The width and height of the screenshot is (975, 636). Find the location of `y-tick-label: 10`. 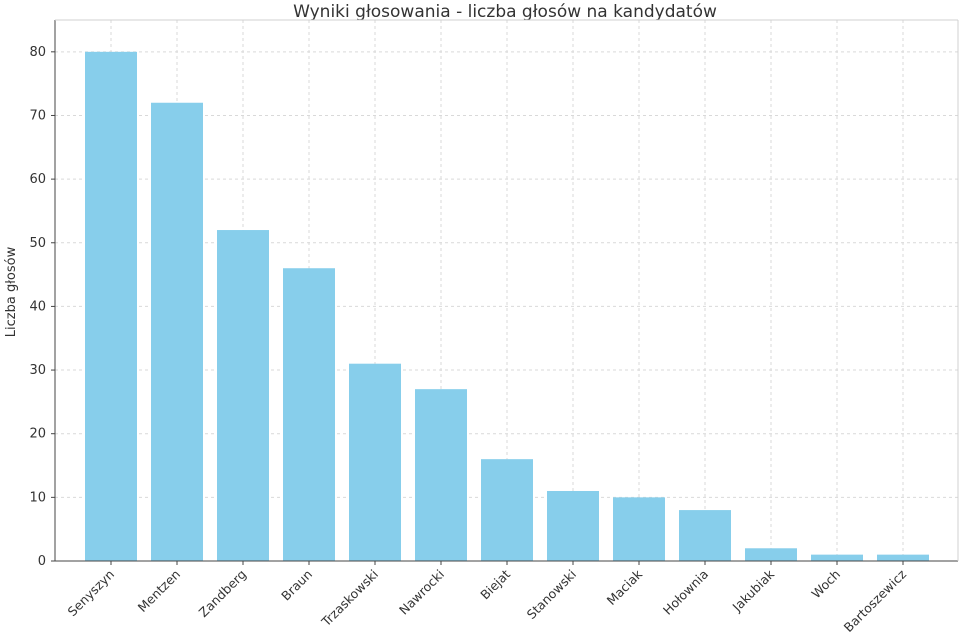

y-tick-label: 10 is located at coordinates (37, 497).